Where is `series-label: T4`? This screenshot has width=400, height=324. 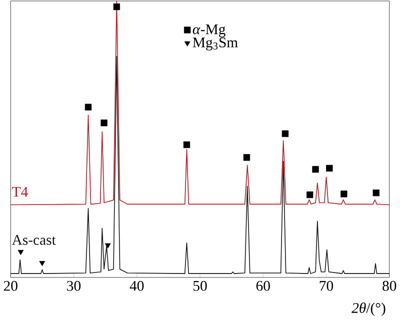
series-label: T4 is located at coordinates (20, 192).